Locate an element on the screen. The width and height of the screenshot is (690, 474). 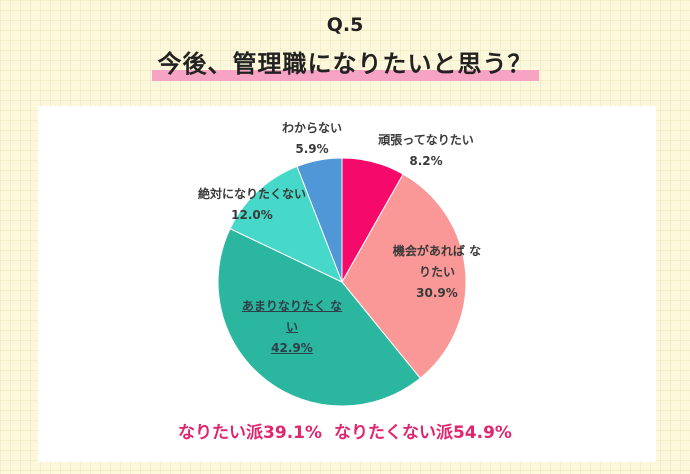
slice-label-ganbatte: 頑張ってなりたい 8.2% is located at coordinates (426, 151).